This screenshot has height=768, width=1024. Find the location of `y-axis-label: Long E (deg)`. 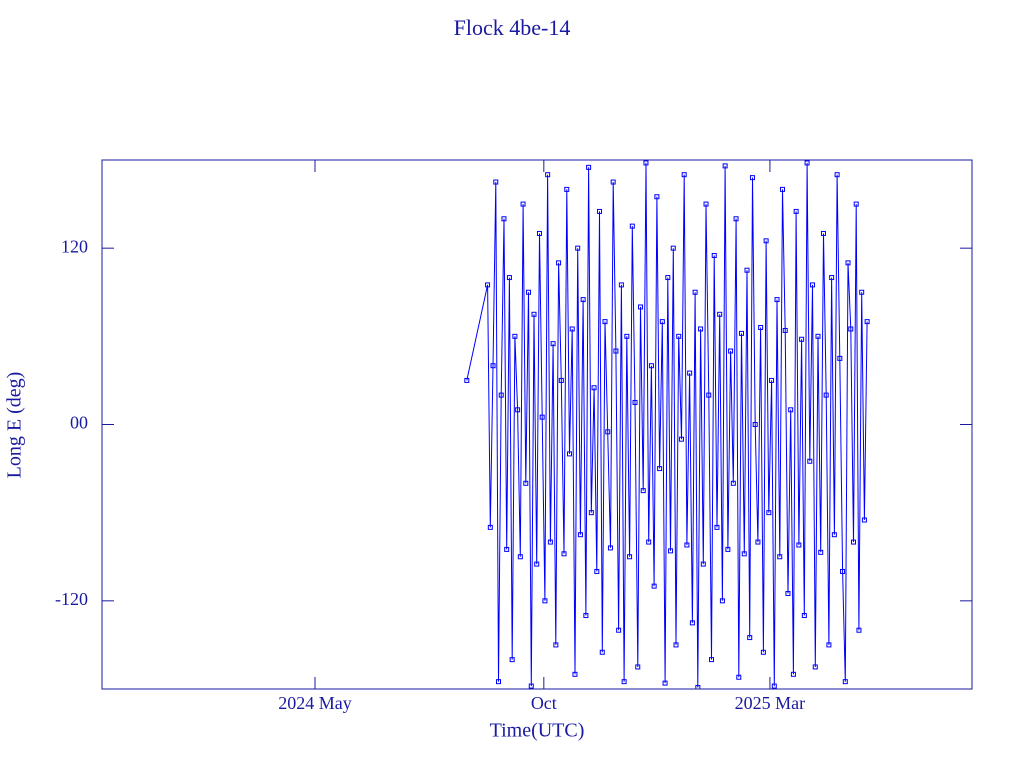

y-axis-label: Long E (deg) is located at coordinates (15, 425).